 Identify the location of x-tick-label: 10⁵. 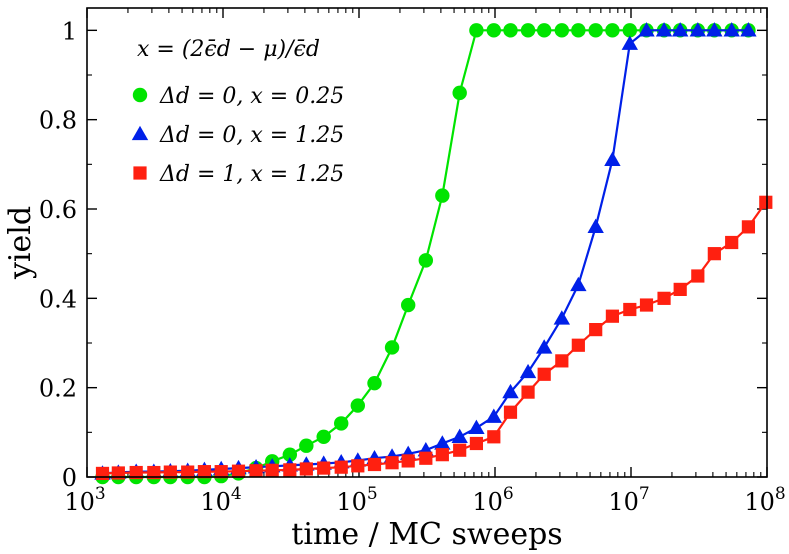
(356, 500).